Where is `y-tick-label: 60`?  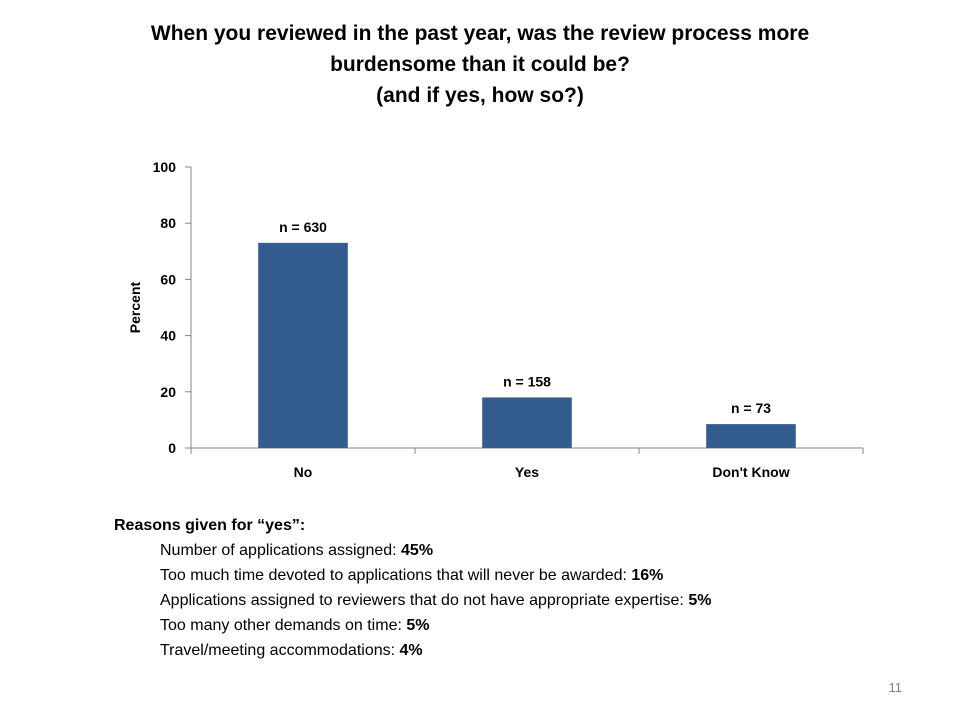
y-tick-label: 60 is located at coordinates (168, 279).